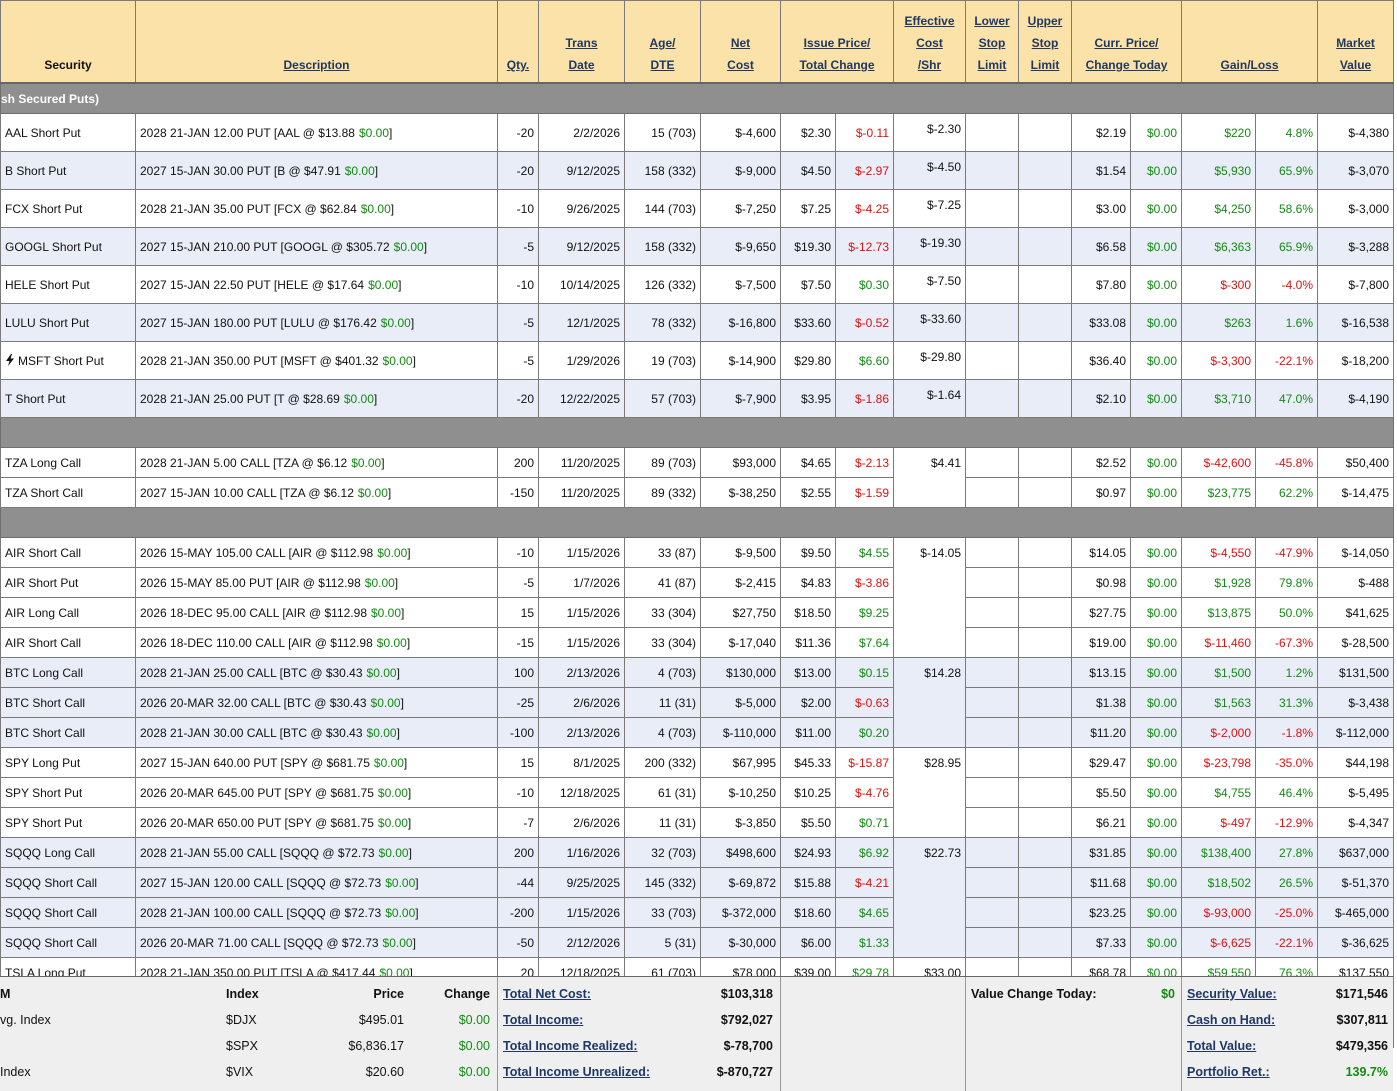  I want to click on header-line: Total Change, so click(837, 65).